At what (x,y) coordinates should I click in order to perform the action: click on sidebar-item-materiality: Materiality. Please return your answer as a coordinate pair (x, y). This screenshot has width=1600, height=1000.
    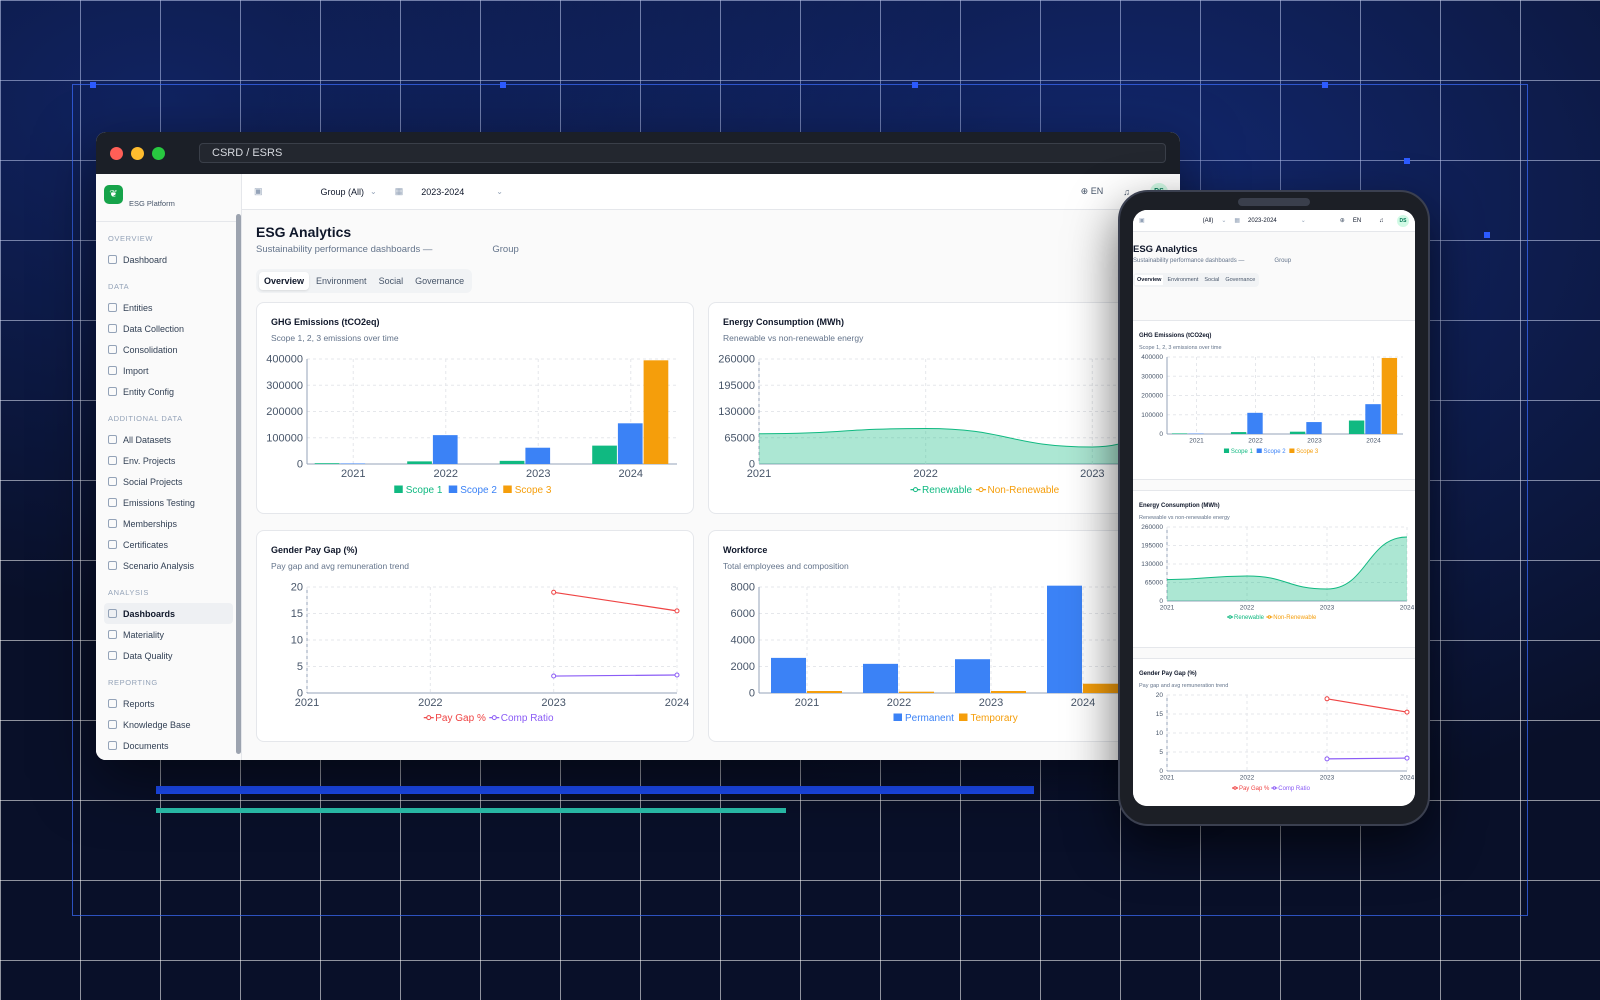
    Looking at the image, I should click on (168, 634).